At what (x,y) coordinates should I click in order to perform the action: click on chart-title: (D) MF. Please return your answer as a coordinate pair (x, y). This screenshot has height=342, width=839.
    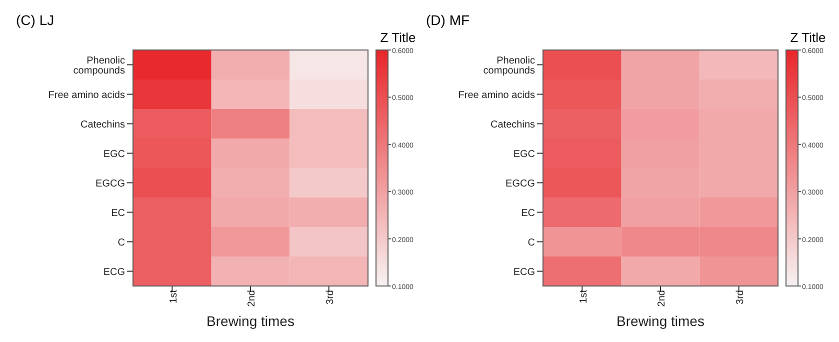
    Looking at the image, I should click on (448, 20).